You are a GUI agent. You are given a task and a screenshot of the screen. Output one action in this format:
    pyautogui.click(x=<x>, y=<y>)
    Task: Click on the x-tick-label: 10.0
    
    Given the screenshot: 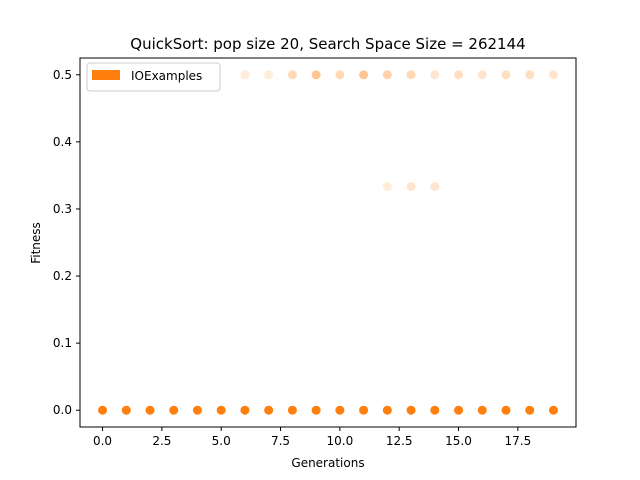 What is the action you would take?
    pyautogui.click(x=340, y=441)
    